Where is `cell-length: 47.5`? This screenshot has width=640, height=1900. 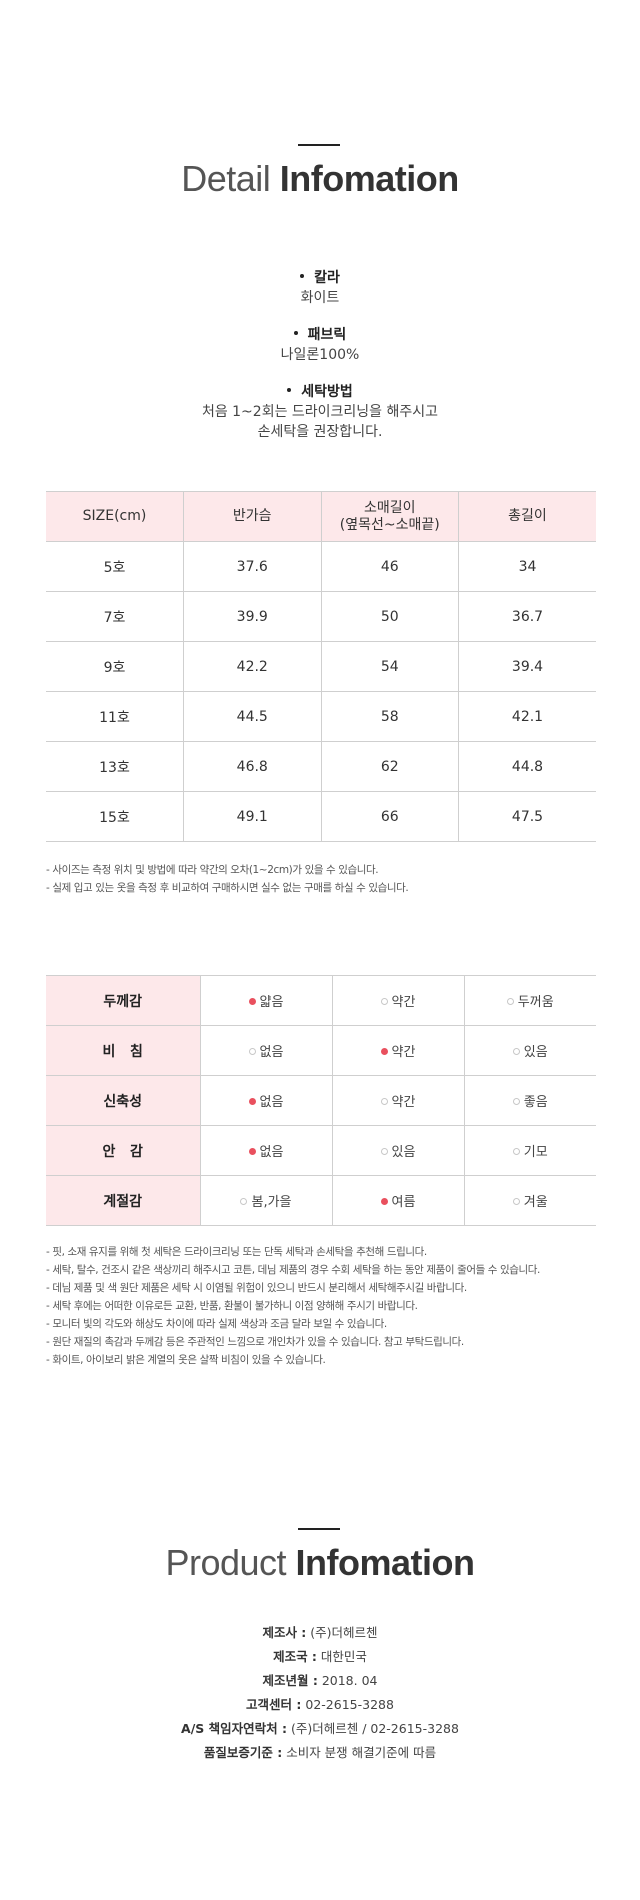
cell-length: 47.5 is located at coordinates (527, 816).